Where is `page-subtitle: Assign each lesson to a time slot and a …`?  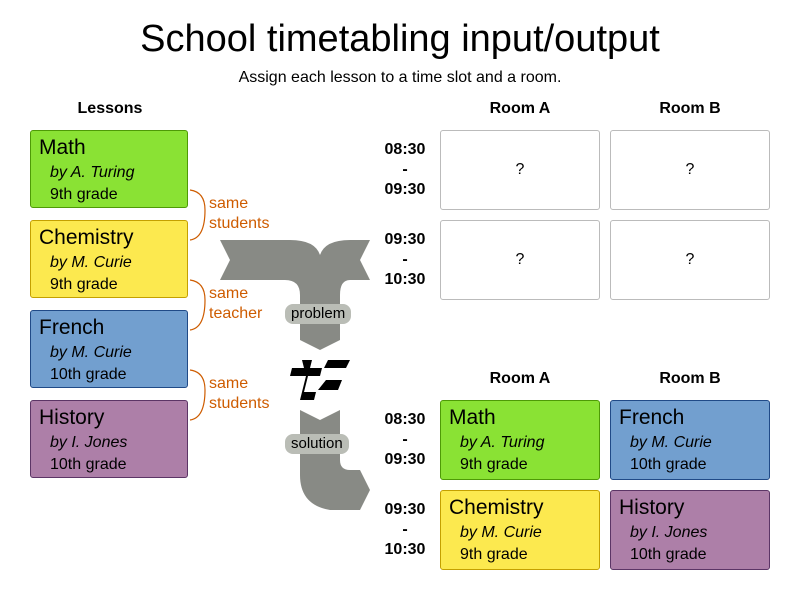 page-subtitle: Assign each lesson to a time slot and a … is located at coordinates (400, 77).